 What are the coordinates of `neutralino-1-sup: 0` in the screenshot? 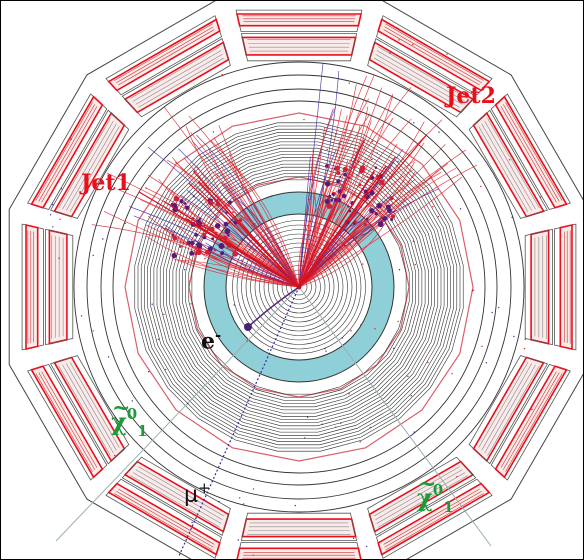 It's located at (132, 414).